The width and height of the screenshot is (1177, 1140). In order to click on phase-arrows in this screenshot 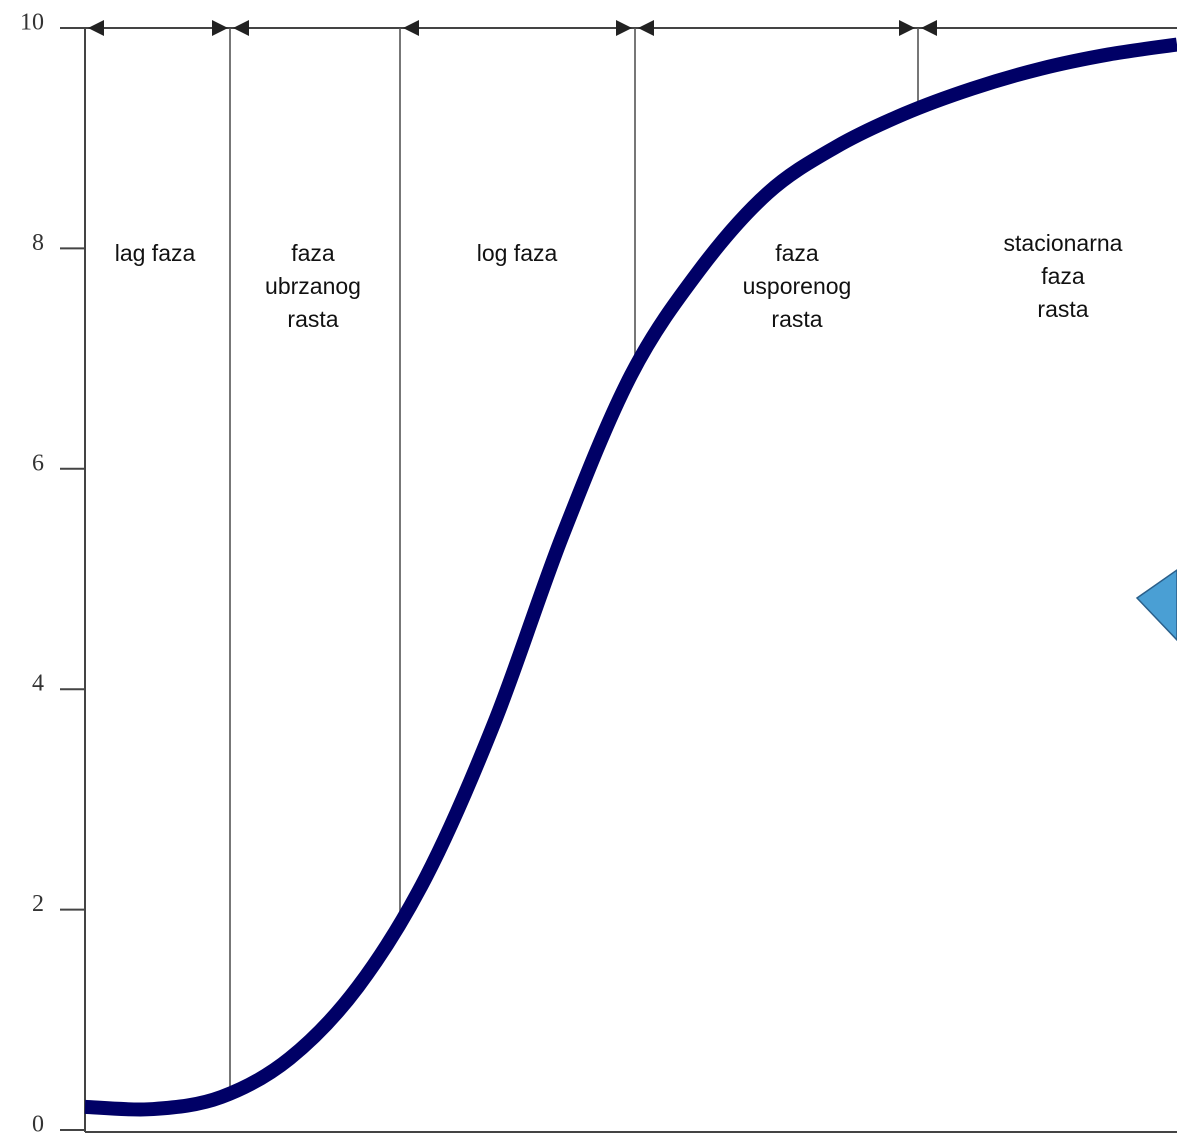, I will do `click(619, 28)`.